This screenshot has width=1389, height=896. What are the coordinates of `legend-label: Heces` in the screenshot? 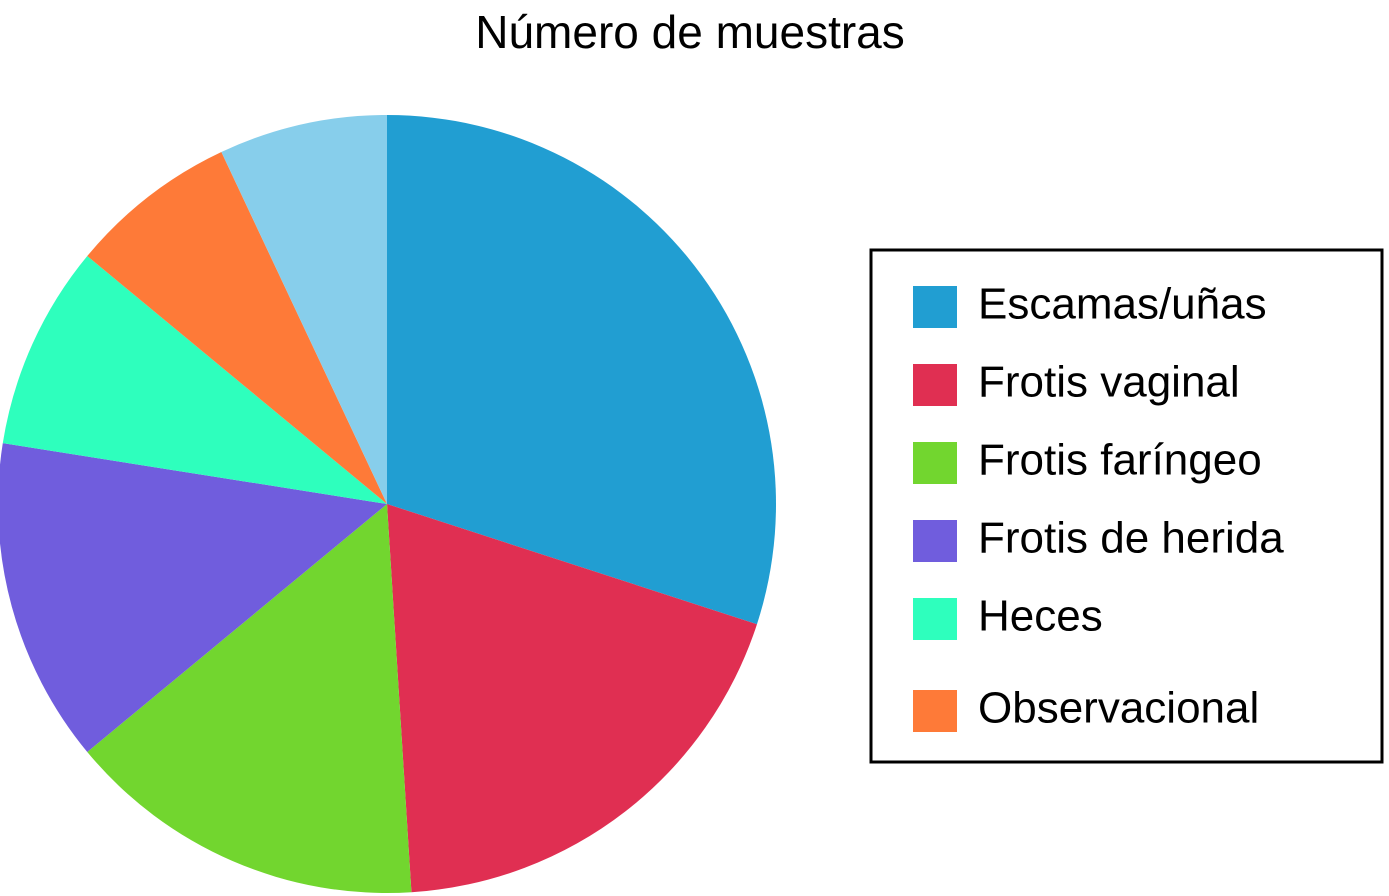 It's located at (1040, 616).